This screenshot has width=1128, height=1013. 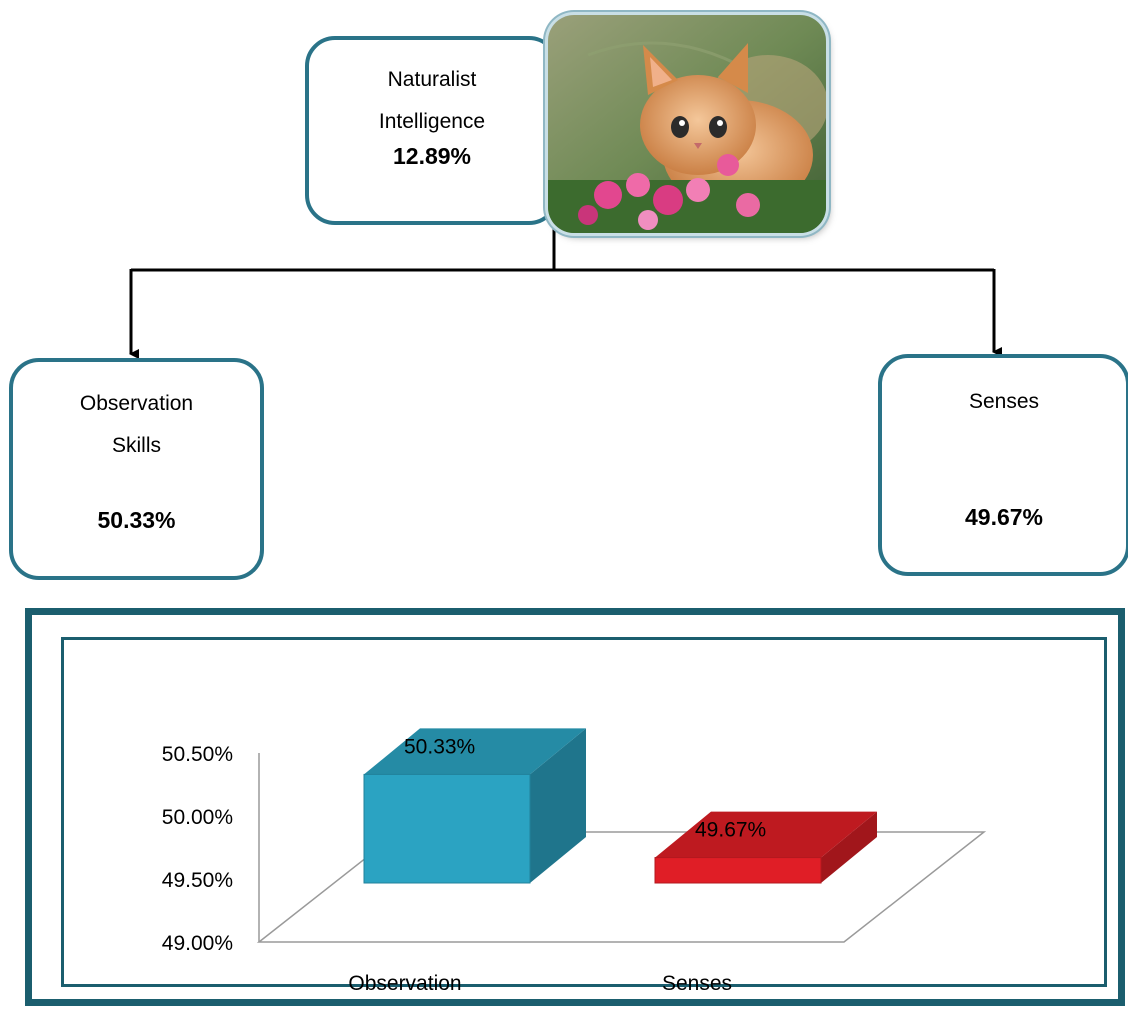 I want to click on bar-top-senses, so click(x=766, y=834).